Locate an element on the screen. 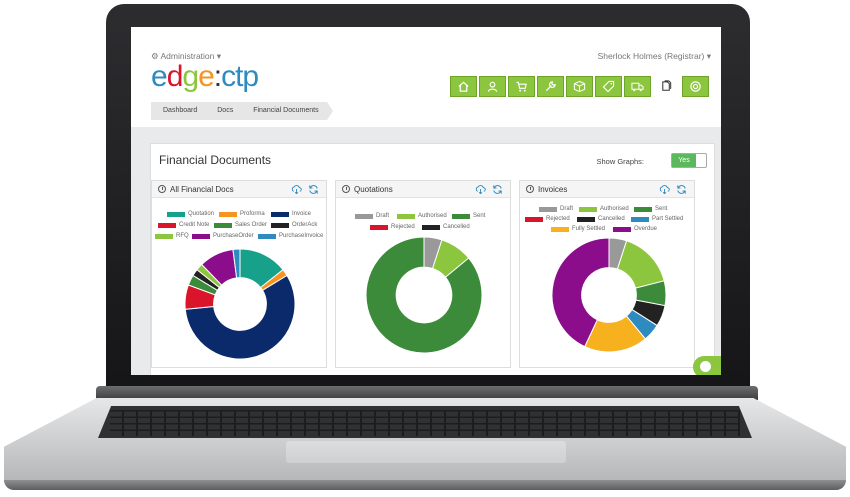 This screenshot has height=497, width=850. legend-label: Overdue is located at coordinates (646, 229).